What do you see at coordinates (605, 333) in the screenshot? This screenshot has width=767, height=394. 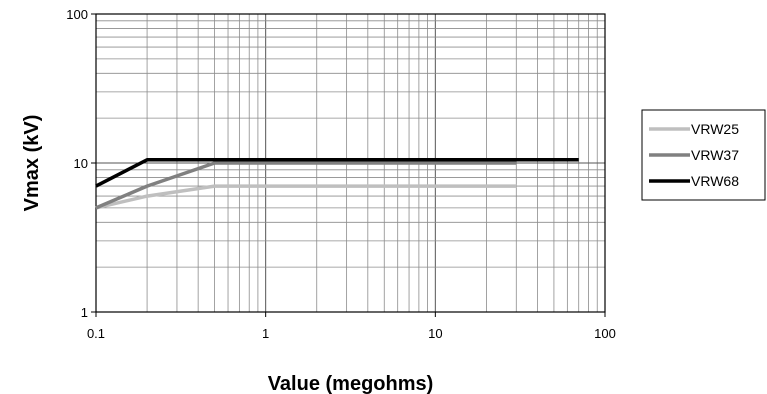 I see `x-tick-label: 100` at bounding box center [605, 333].